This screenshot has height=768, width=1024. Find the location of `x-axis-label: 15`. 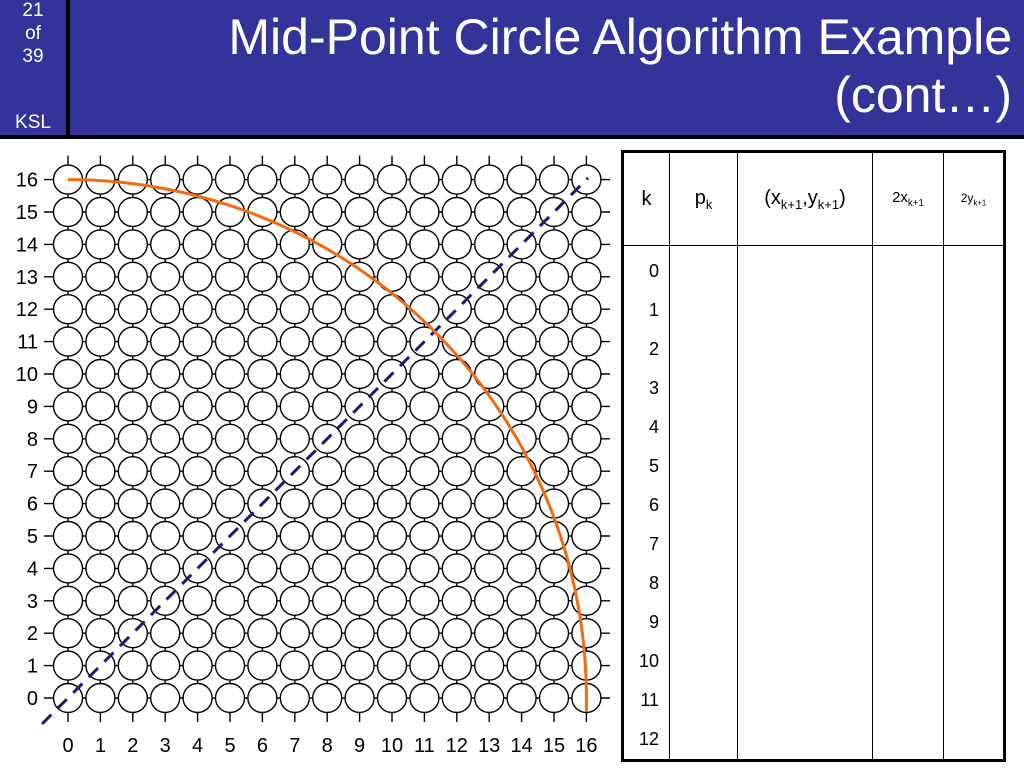

x-axis-label: 15 is located at coordinates (554, 746).